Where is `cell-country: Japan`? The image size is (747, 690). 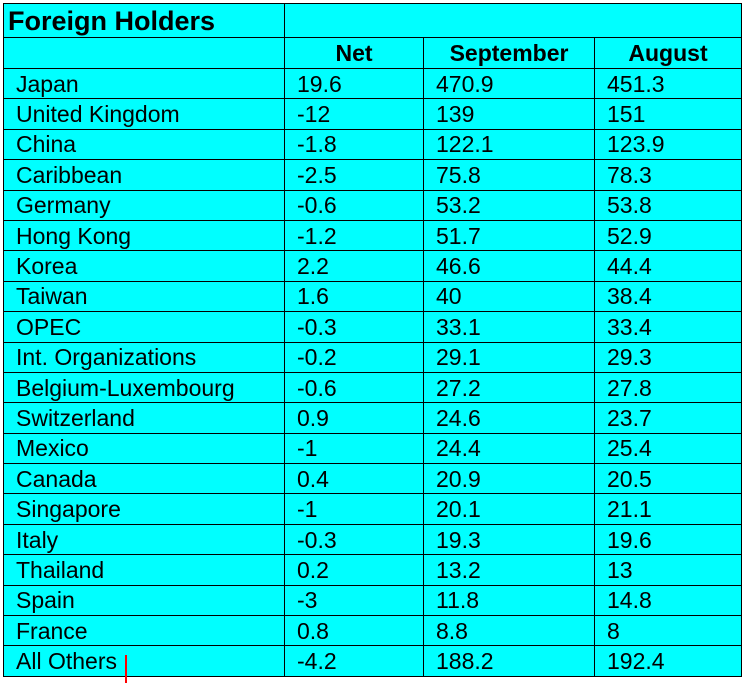
cell-country: Japan is located at coordinates (144, 83).